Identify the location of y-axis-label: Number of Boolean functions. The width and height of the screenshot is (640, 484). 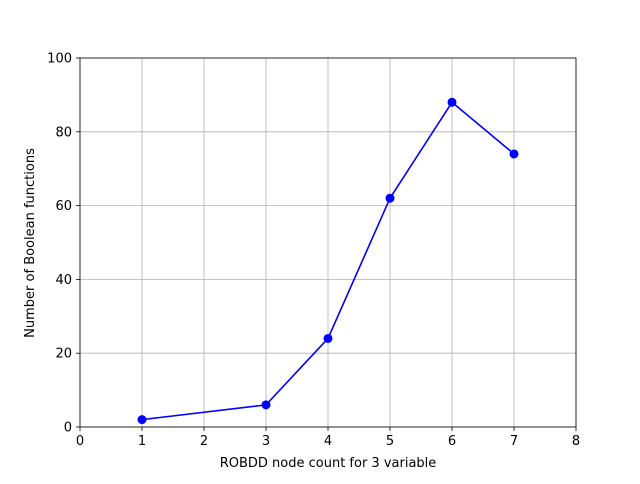
(30, 243).